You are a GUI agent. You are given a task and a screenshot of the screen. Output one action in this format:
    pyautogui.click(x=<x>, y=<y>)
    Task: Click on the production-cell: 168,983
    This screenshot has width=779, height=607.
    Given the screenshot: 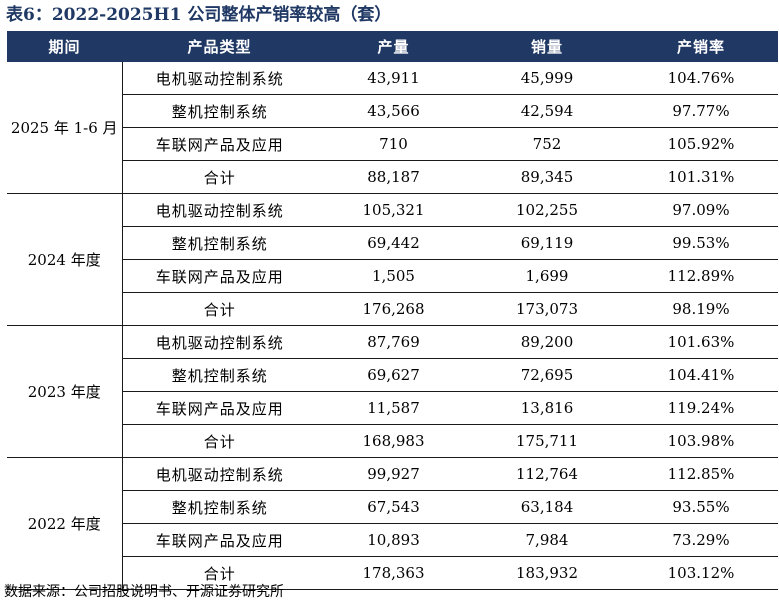 What is the action you would take?
    pyautogui.click(x=393, y=441)
    